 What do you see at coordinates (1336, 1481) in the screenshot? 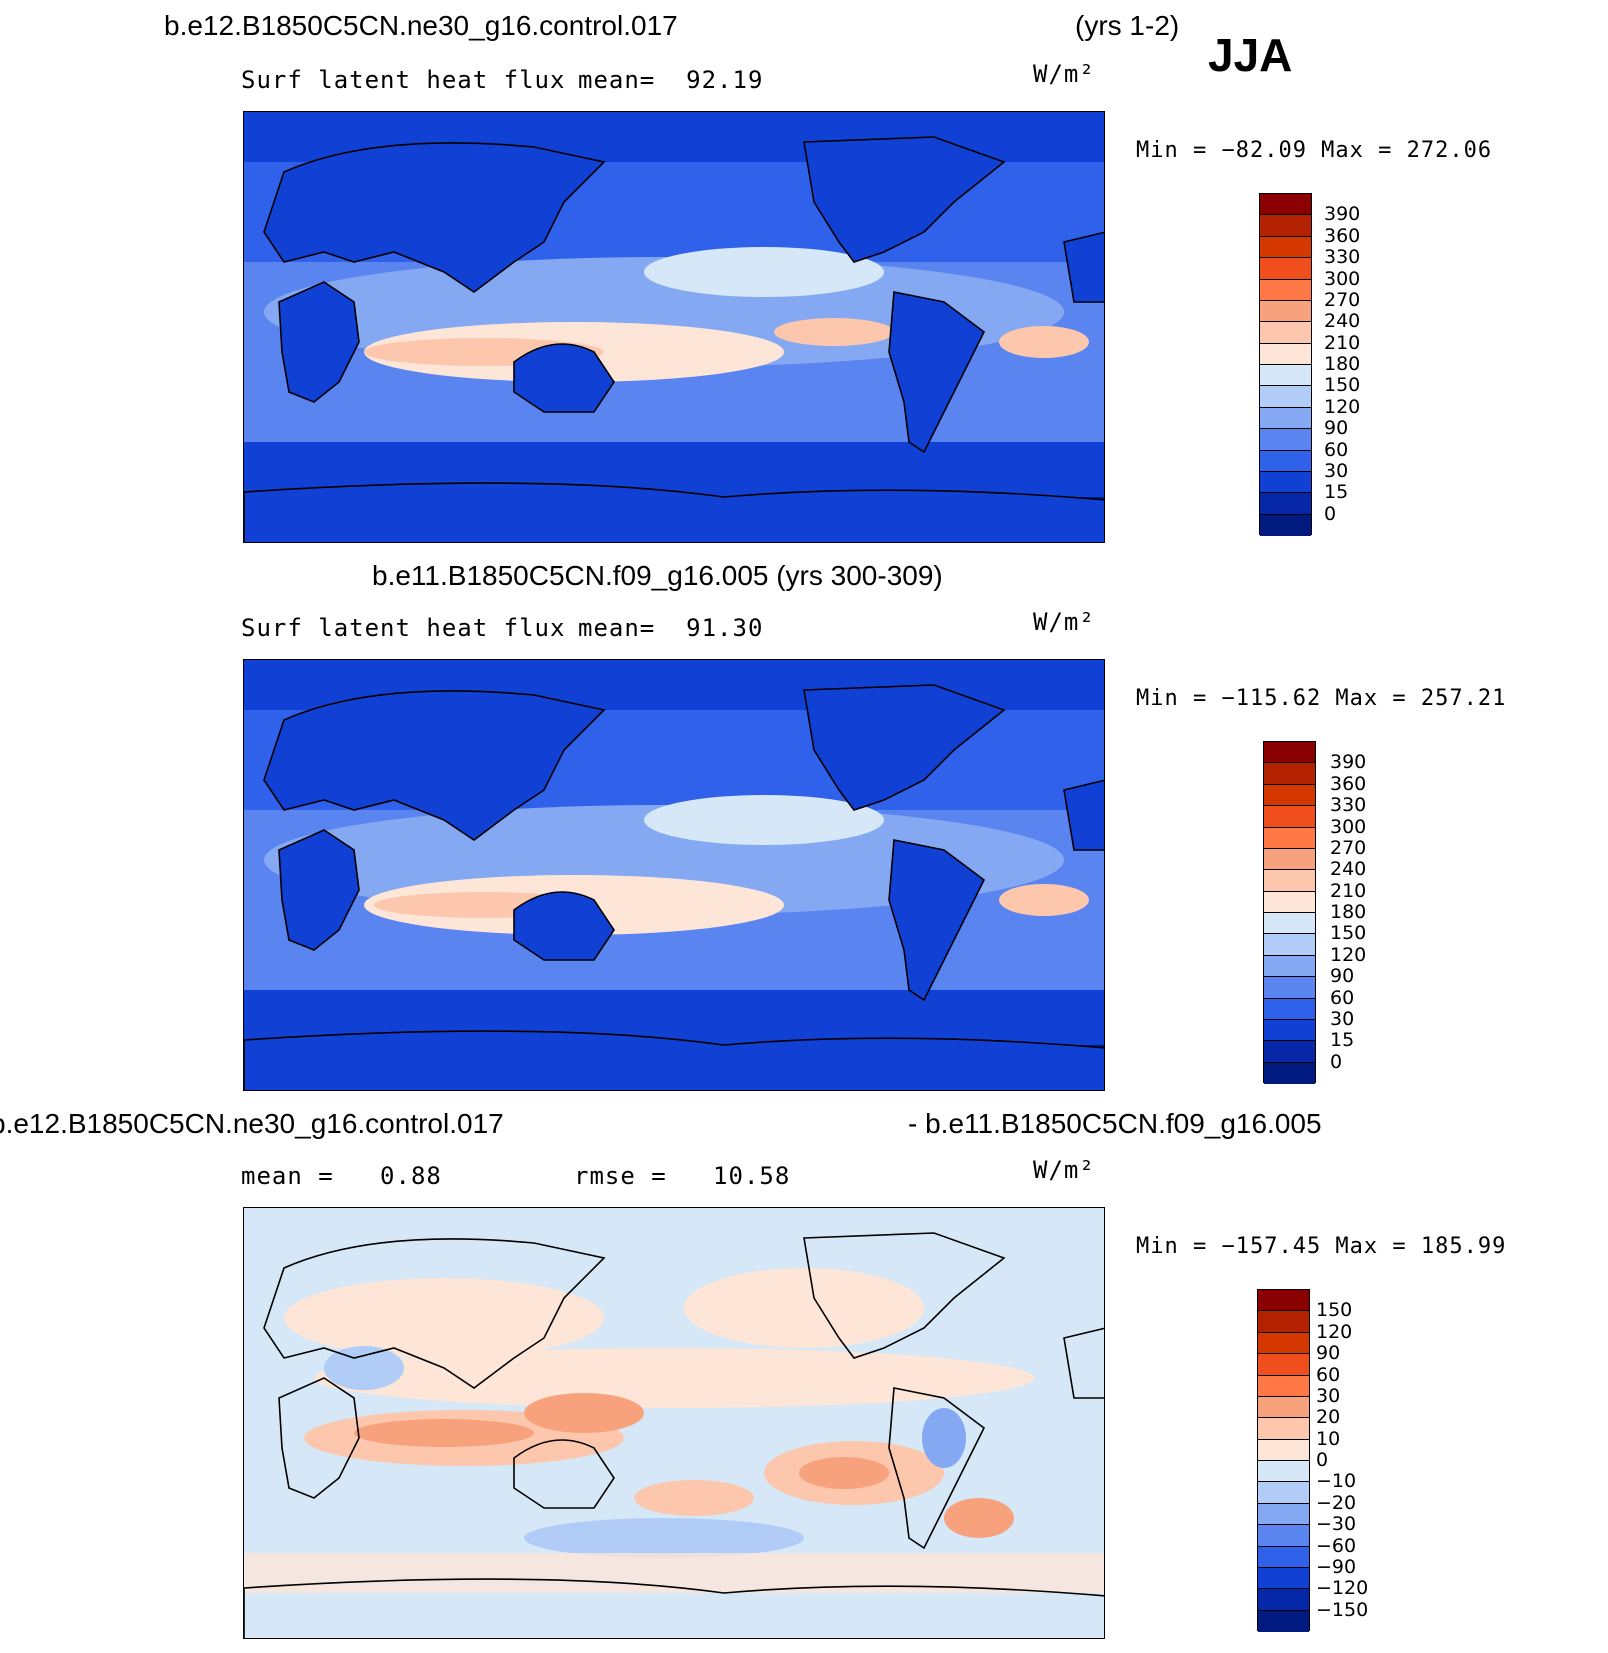
I see `colorbar-tick-label: −10` at bounding box center [1336, 1481].